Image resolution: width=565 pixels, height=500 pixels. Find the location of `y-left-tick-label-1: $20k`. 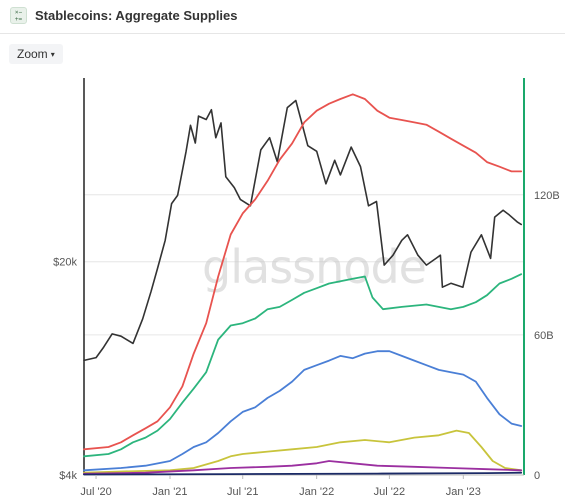

y-left-tick-label-1: $20k is located at coordinates (65, 263).